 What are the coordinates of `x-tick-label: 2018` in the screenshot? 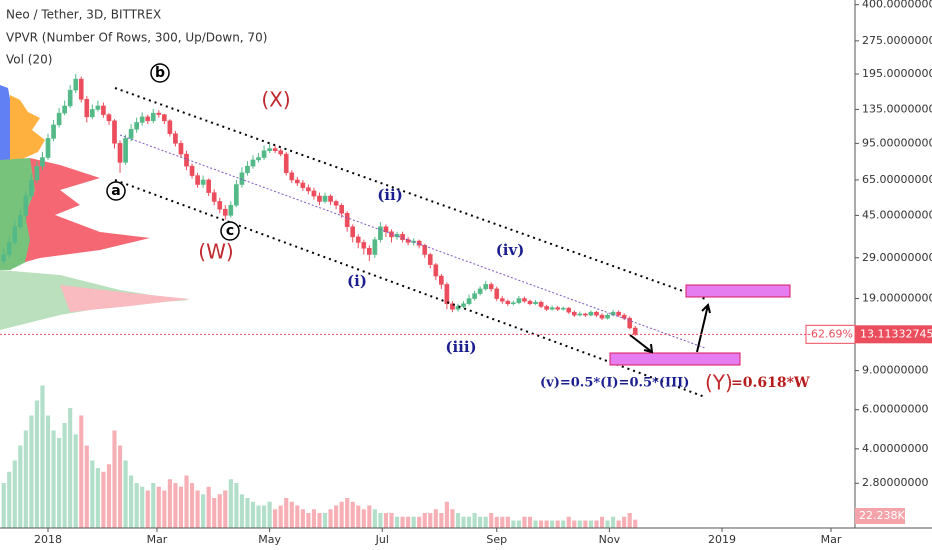 It's located at (48, 539).